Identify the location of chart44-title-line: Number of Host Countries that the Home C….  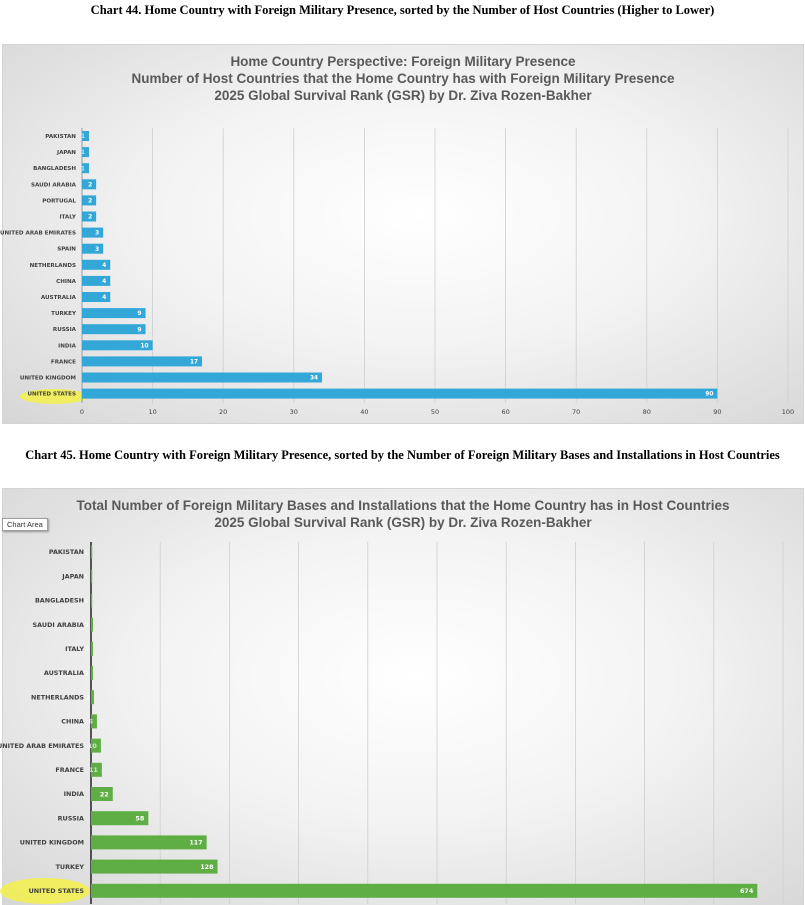
(403, 78).